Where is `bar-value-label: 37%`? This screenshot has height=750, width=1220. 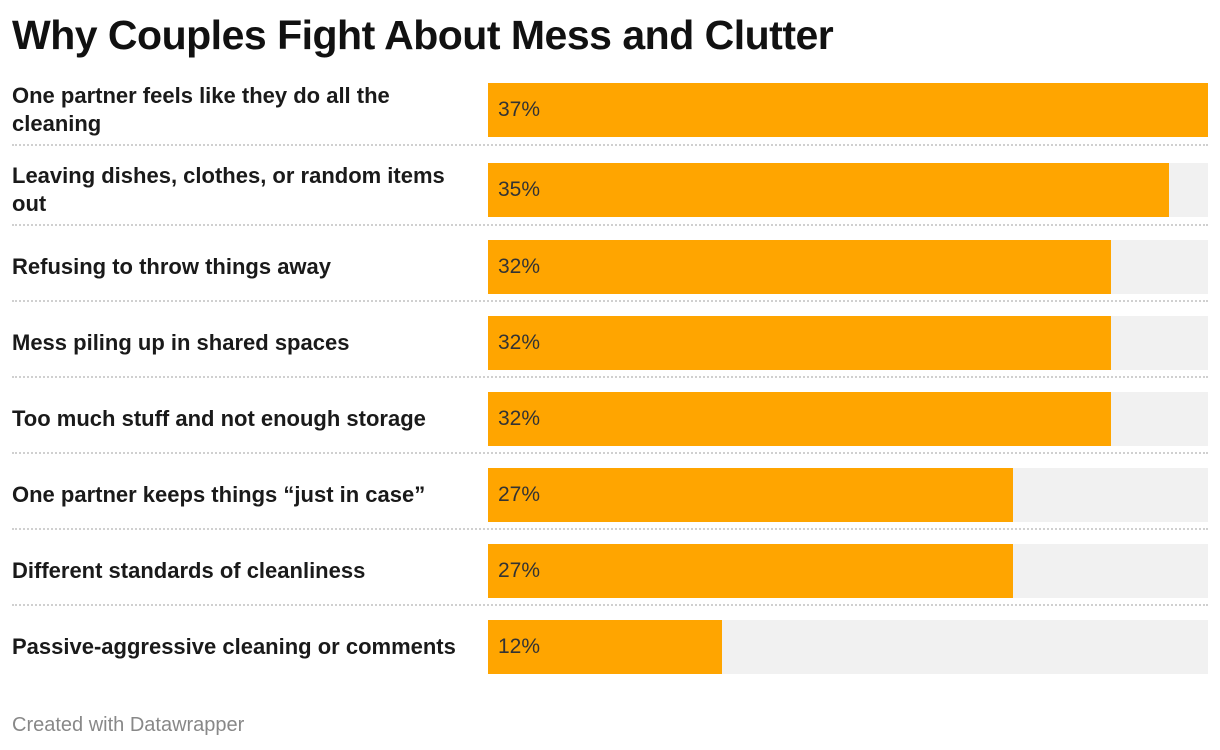 bar-value-label: 37% is located at coordinates (519, 109).